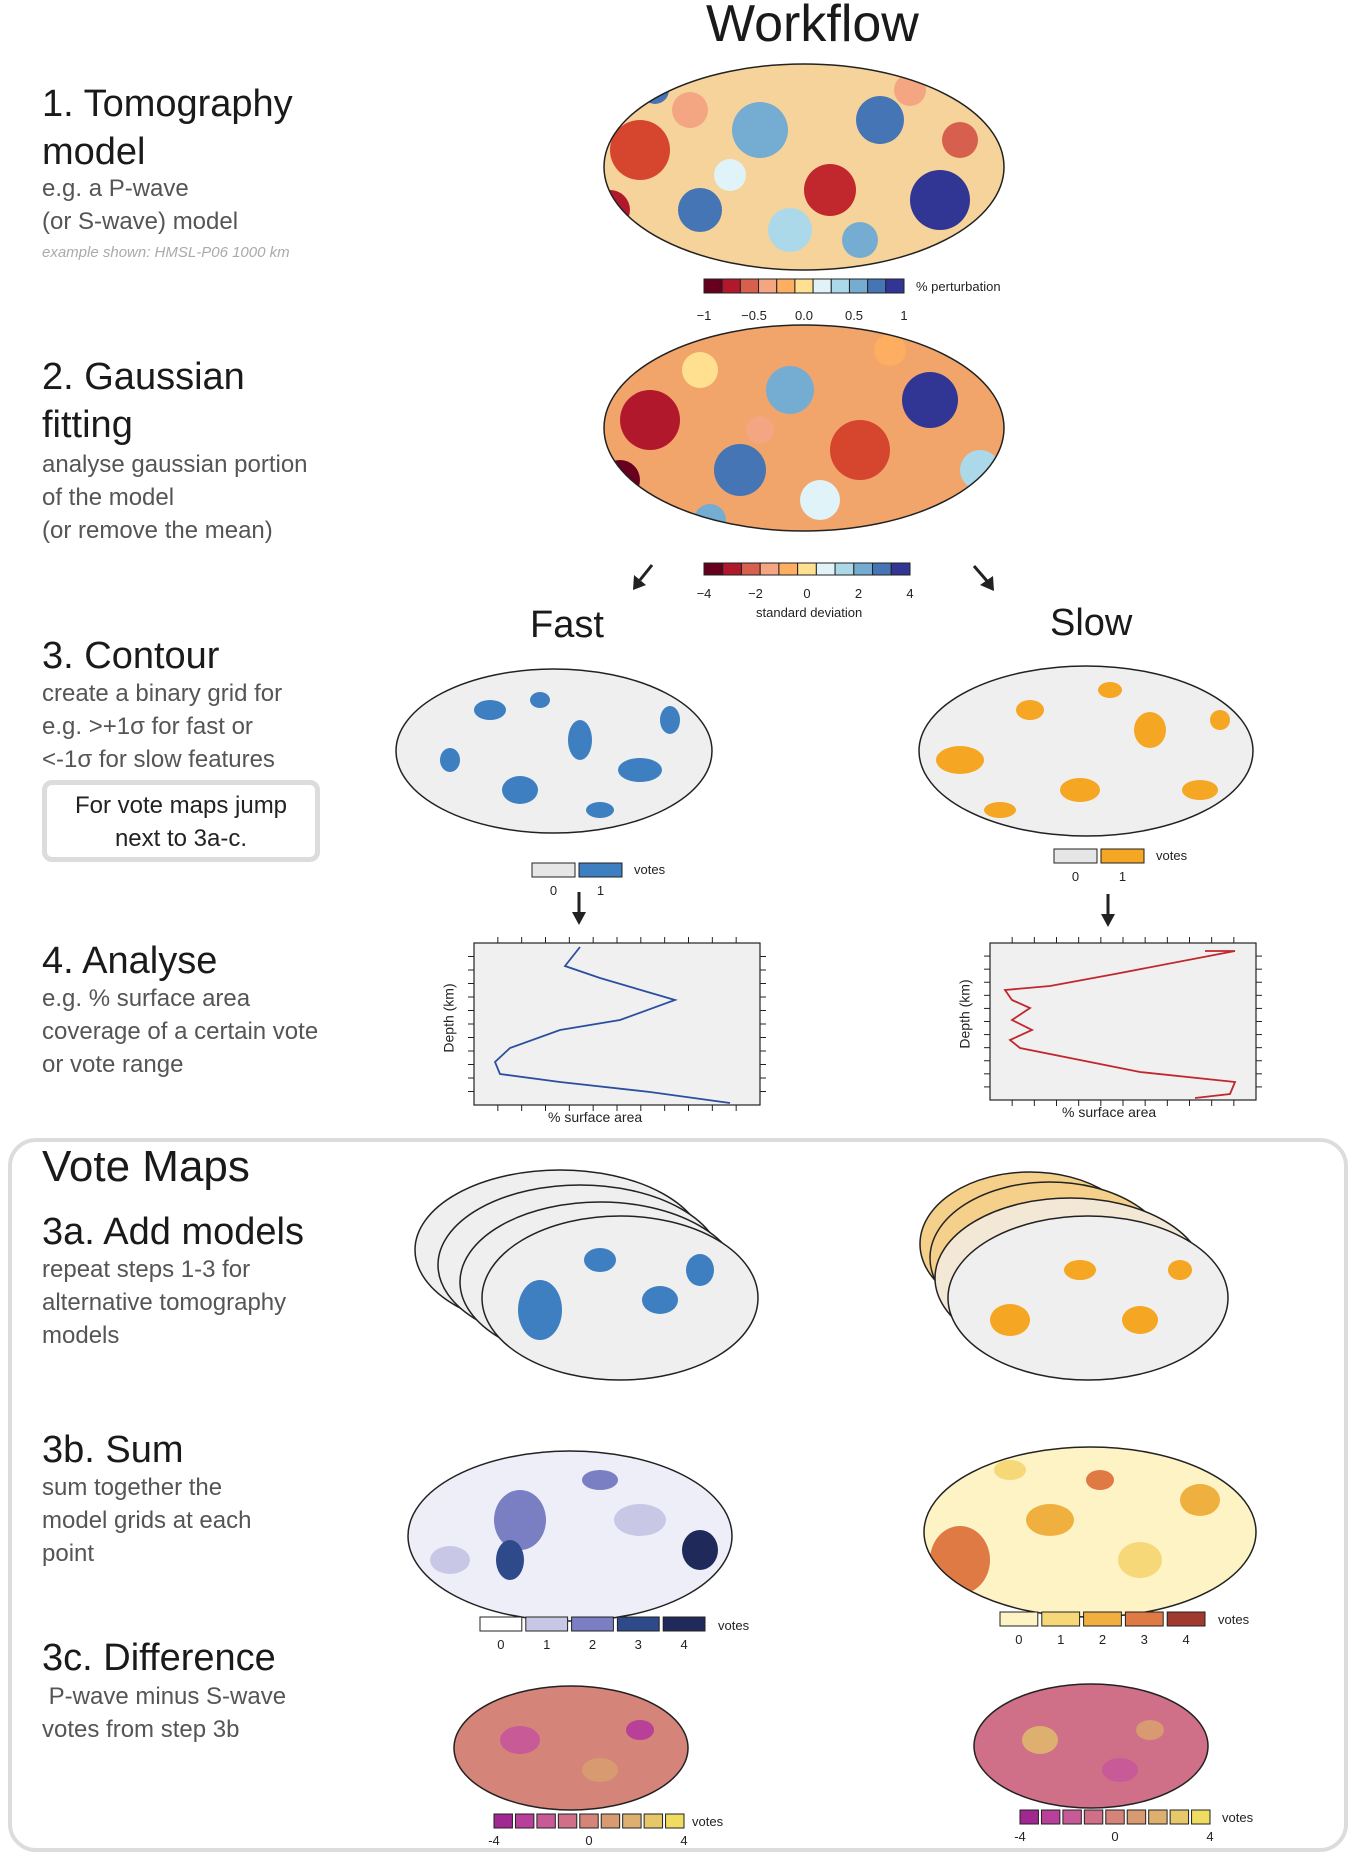 This screenshot has width=1357, height=1858. I want to click on colorbar-tick-label: −4, so click(704, 593).